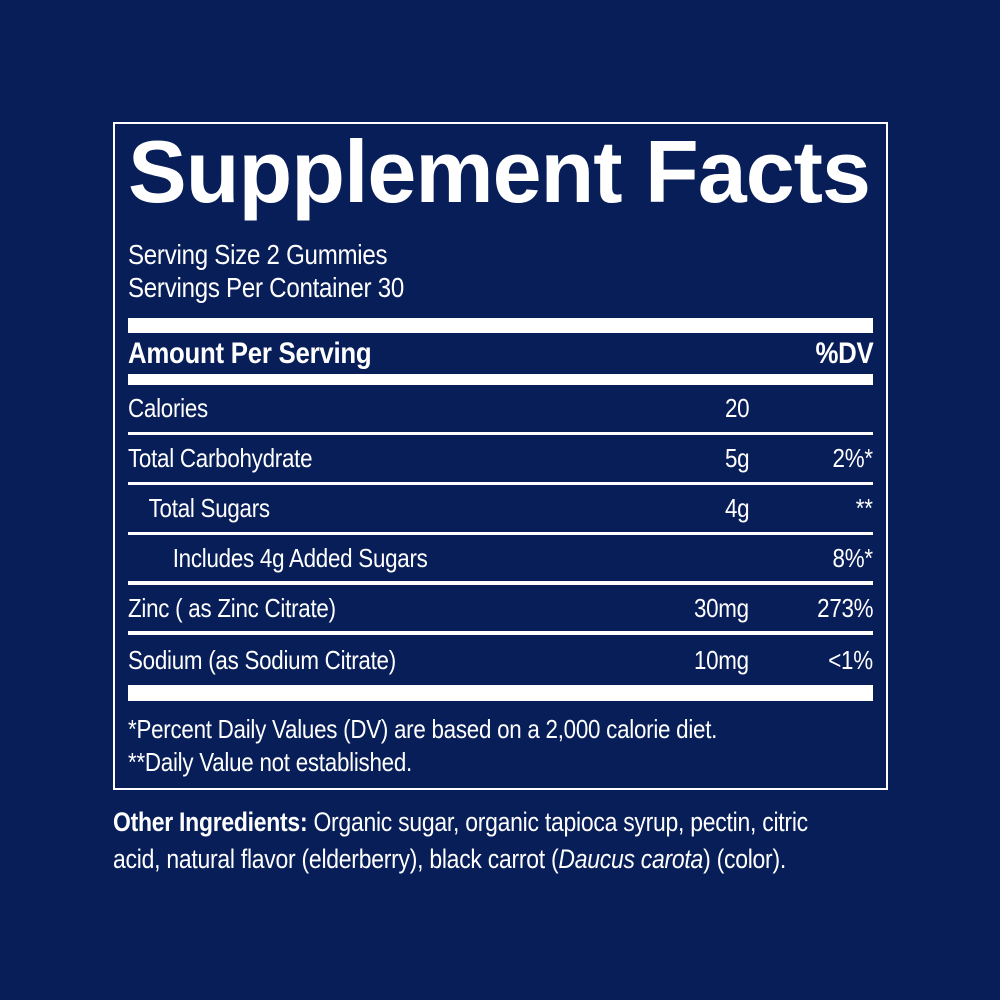 This screenshot has height=1000, width=1000. I want to click on nutrient-dv: 8%*, so click(853, 557).